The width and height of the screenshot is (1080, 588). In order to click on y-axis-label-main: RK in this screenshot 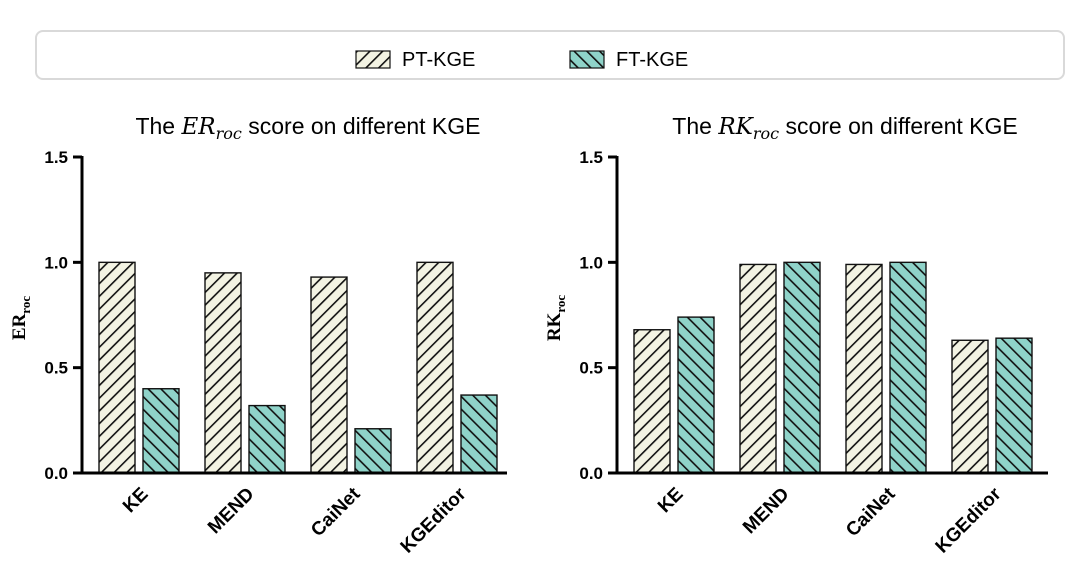, I will do `click(554, 326)`.